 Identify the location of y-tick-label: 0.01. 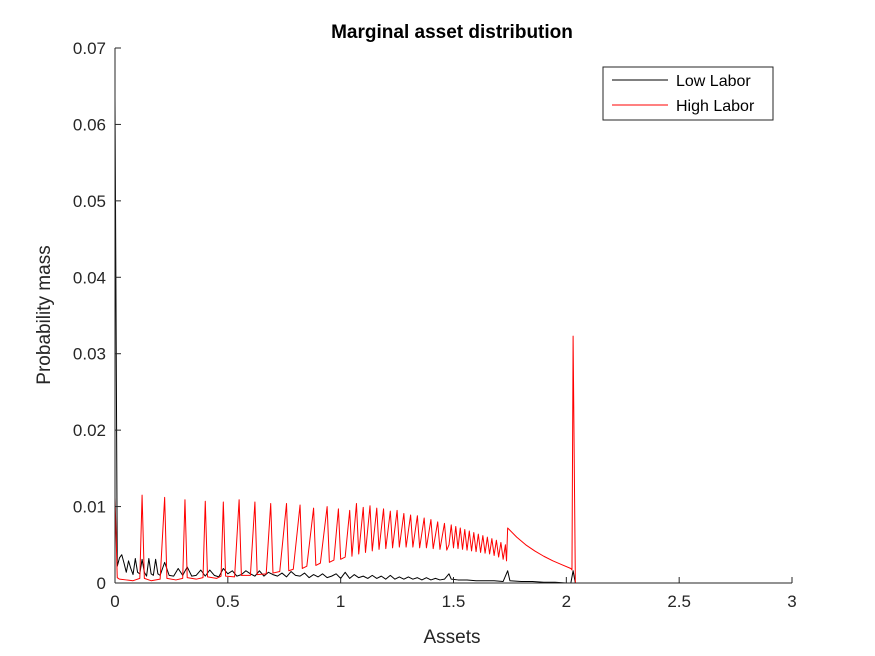
(89, 507).